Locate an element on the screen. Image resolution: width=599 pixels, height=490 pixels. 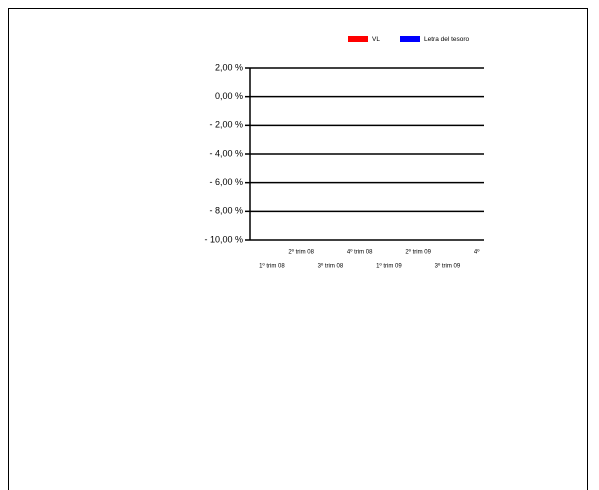
y-tick-label: - 6,00 % is located at coordinates (226, 182).